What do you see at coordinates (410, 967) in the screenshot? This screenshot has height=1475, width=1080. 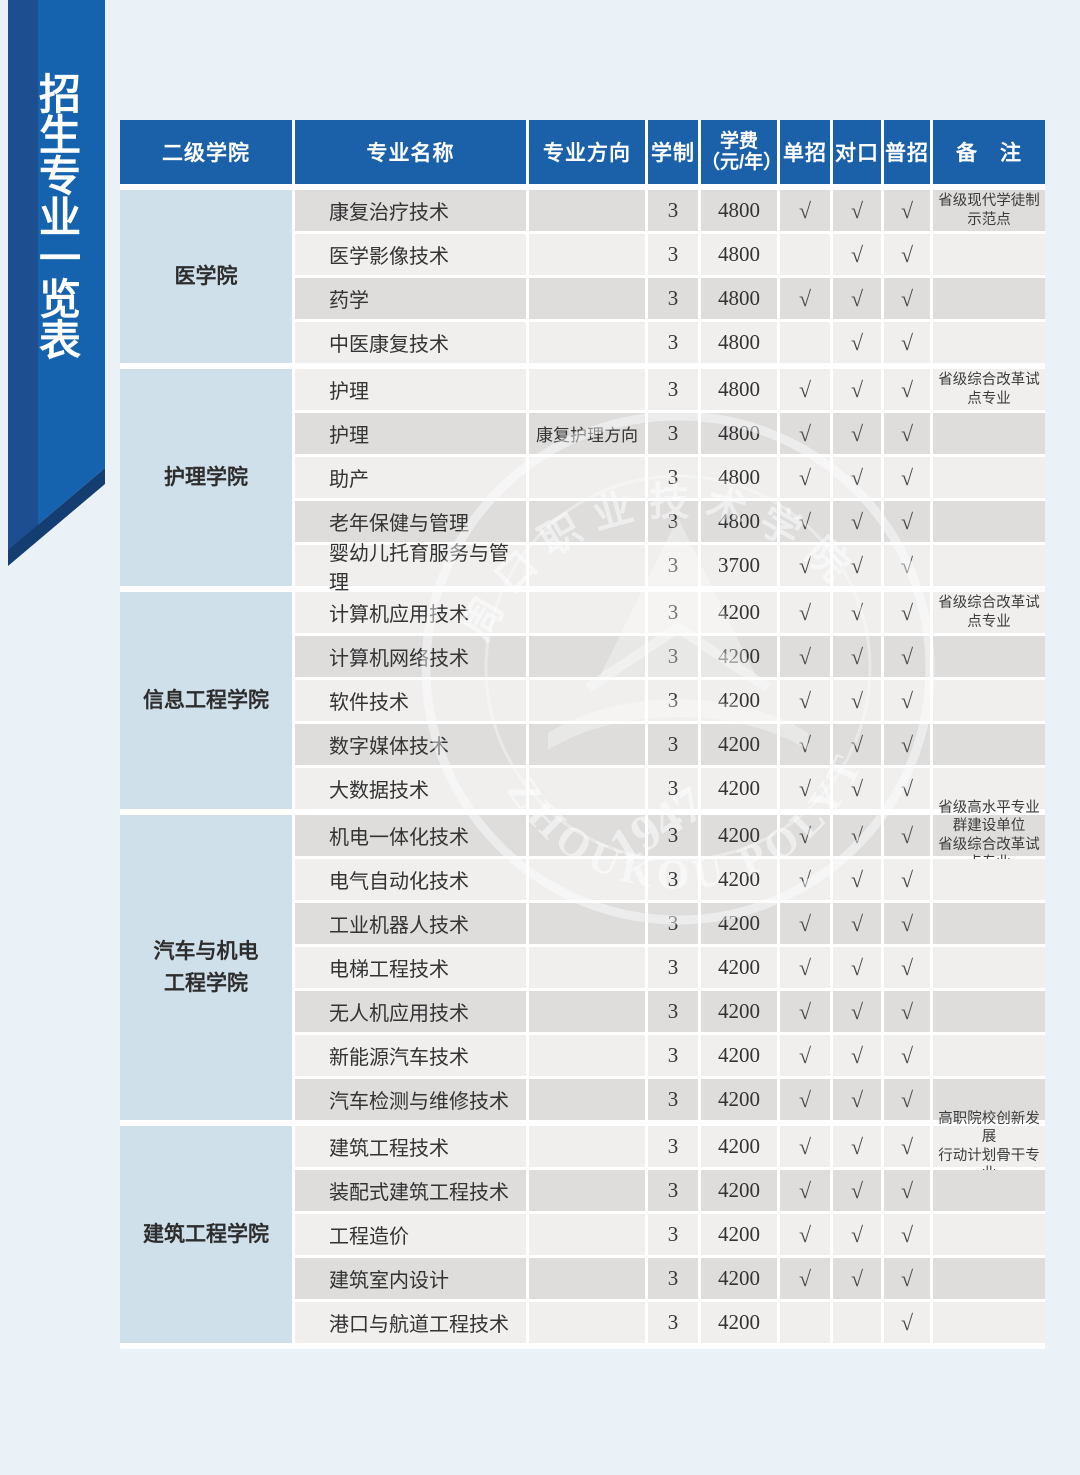 I see `major-name: 电梯工程技术` at bounding box center [410, 967].